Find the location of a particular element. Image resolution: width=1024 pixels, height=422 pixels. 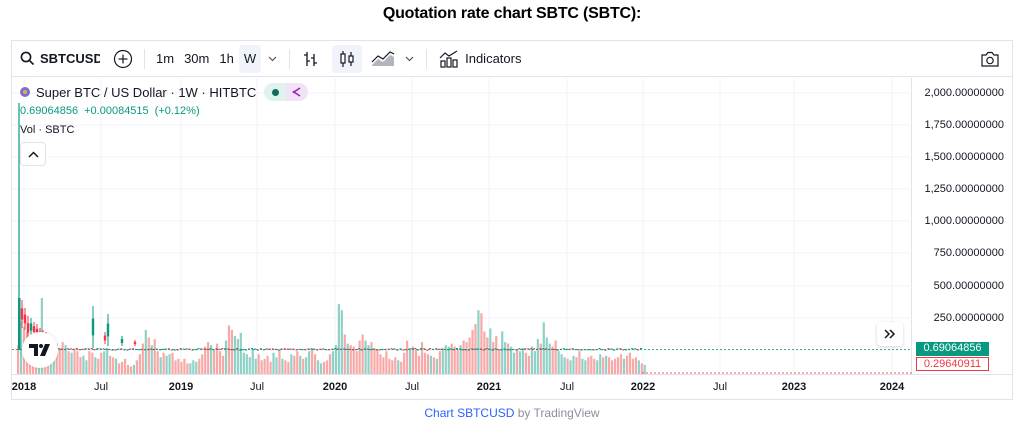

camera-icon is located at coordinates (990, 59).